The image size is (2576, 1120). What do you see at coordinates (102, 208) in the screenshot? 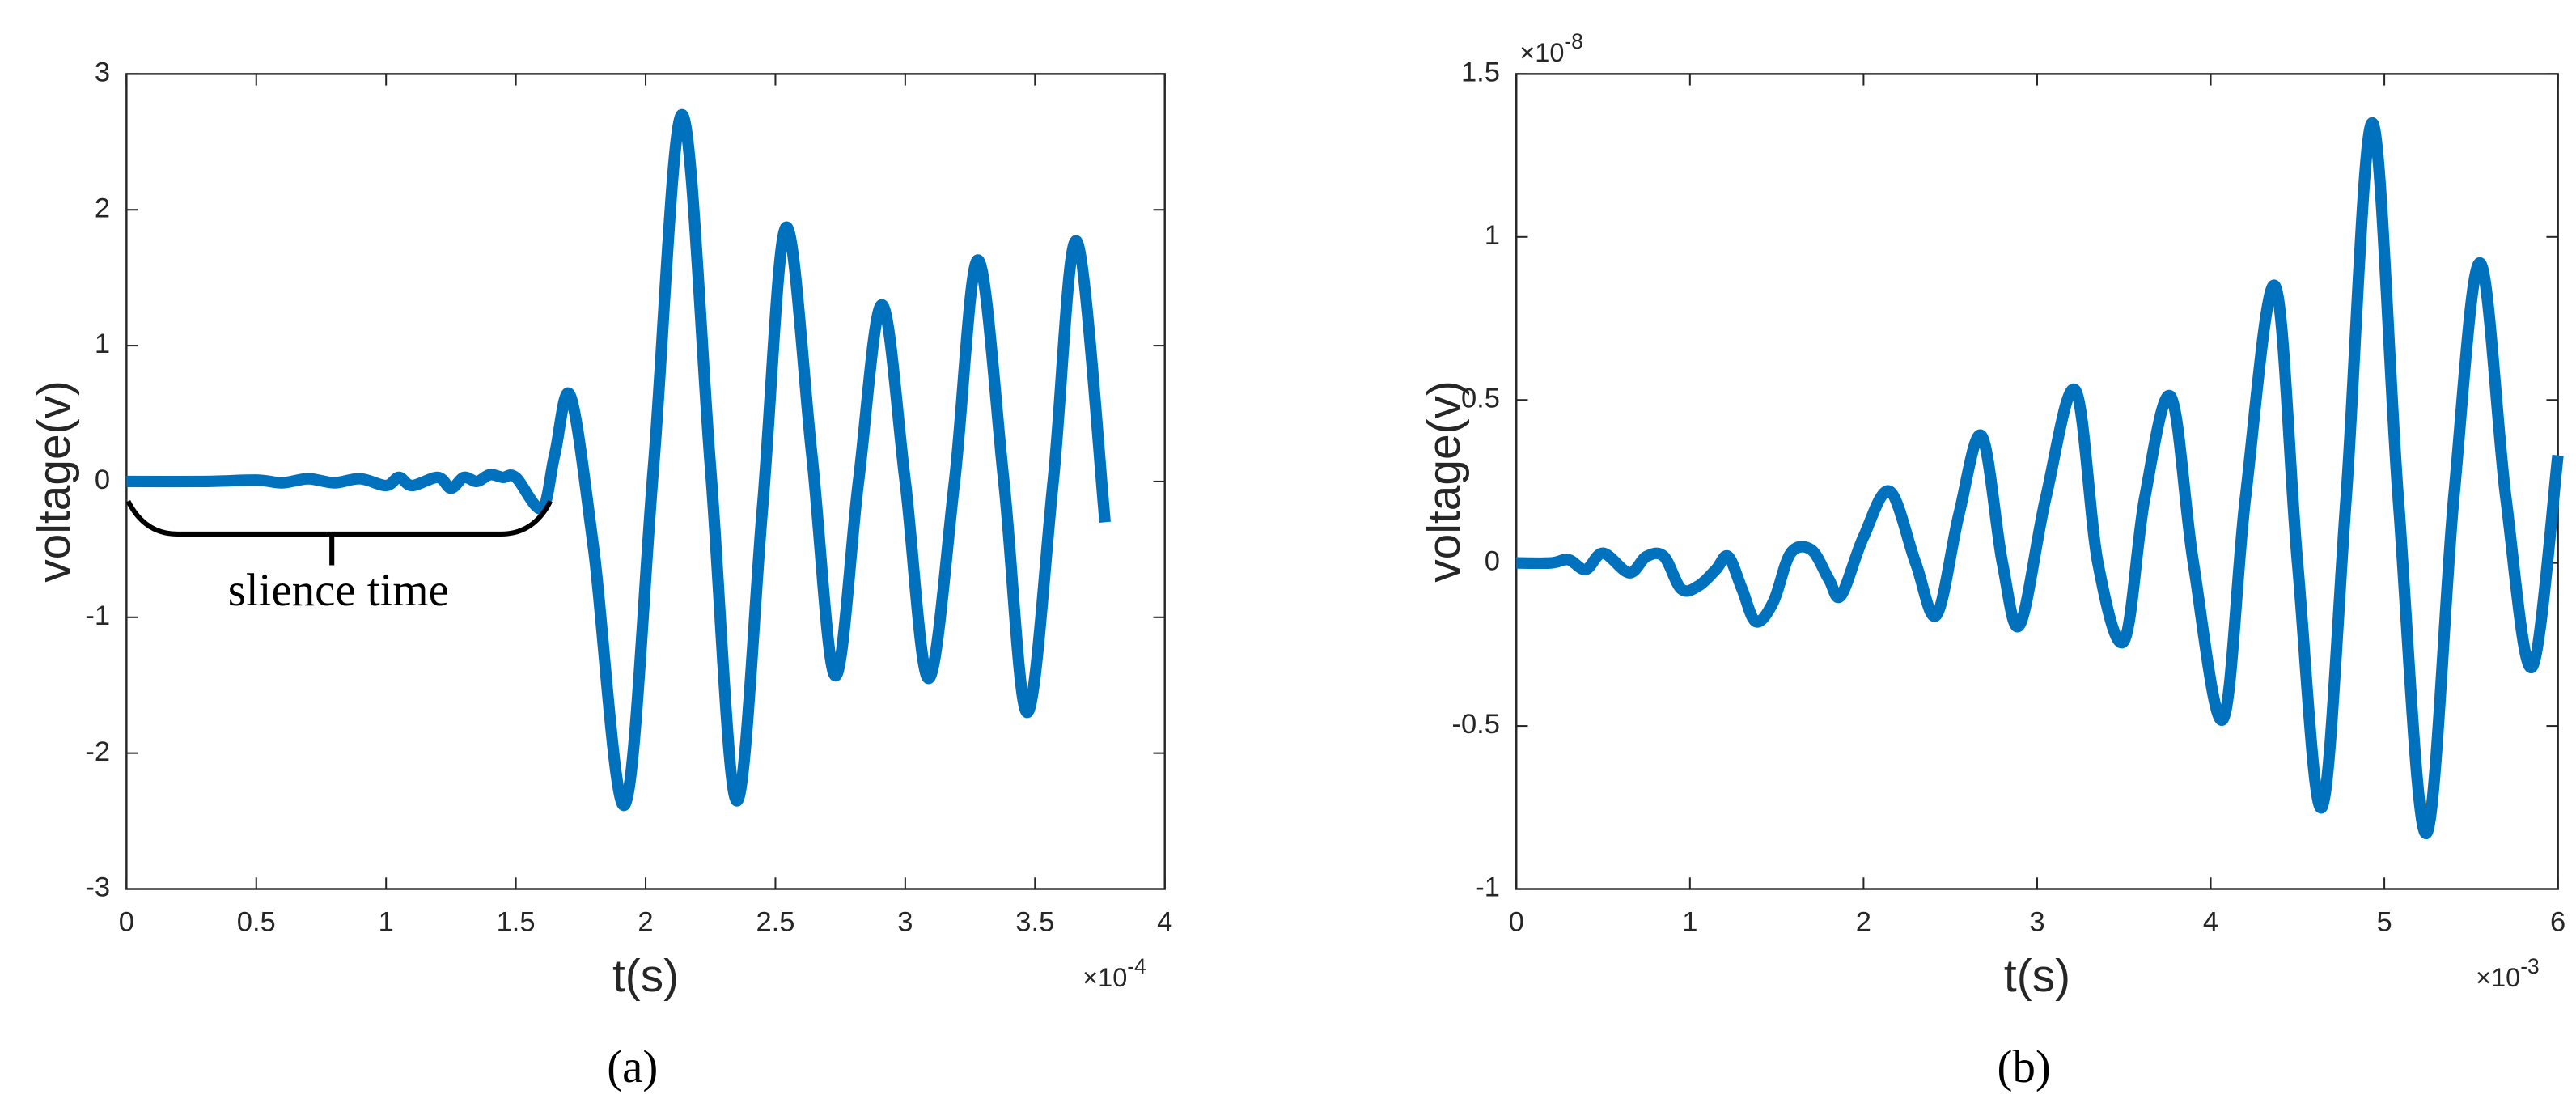
I see `y-tick-label: 2` at bounding box center [102, 208].